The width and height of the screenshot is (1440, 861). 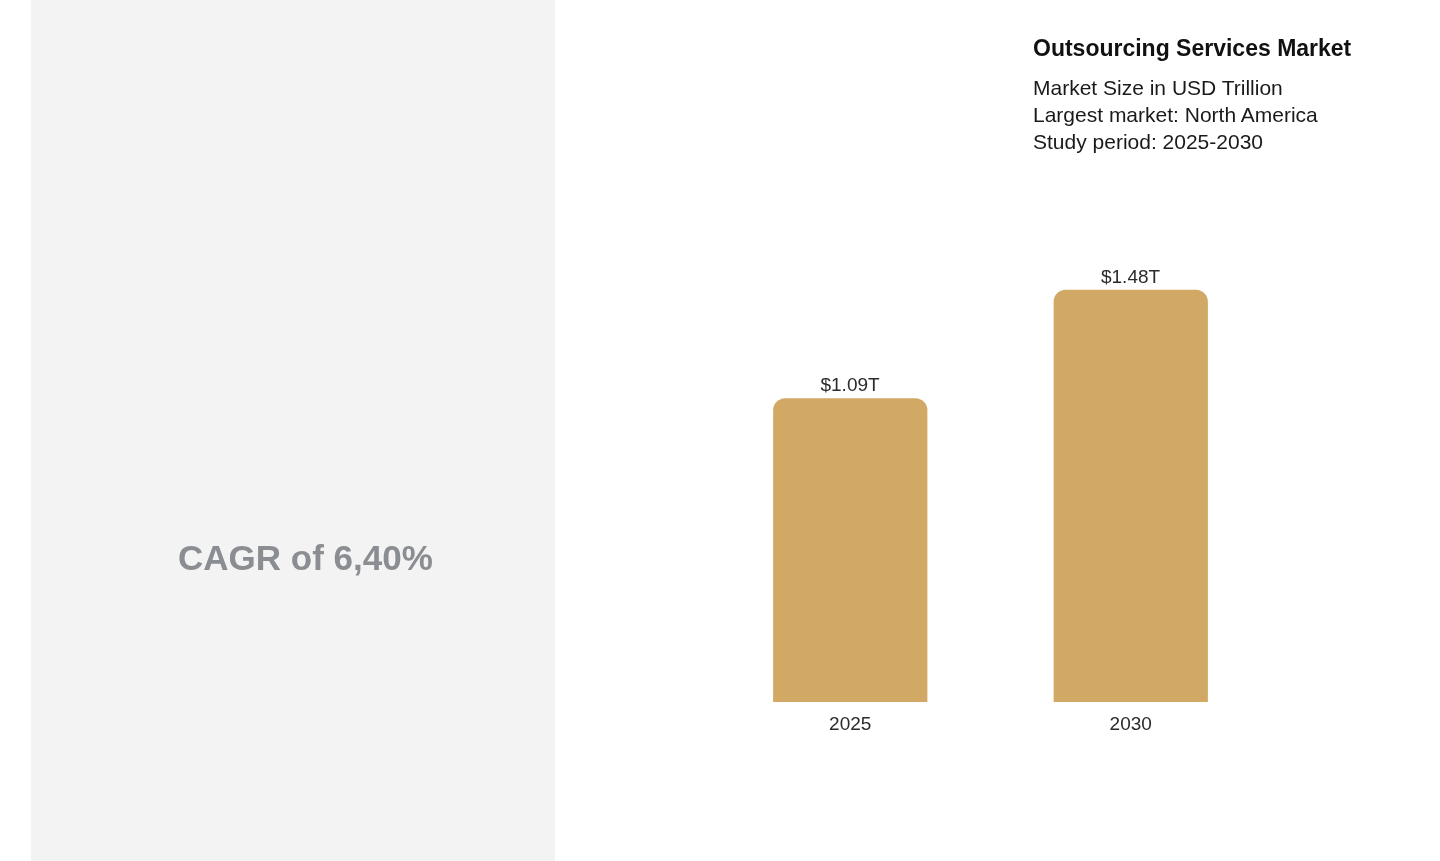 What do you see at coordinates (1130, 723) in the screenshot?
I see `x-tick-label: 2030` at bounding box center [1130, 723].